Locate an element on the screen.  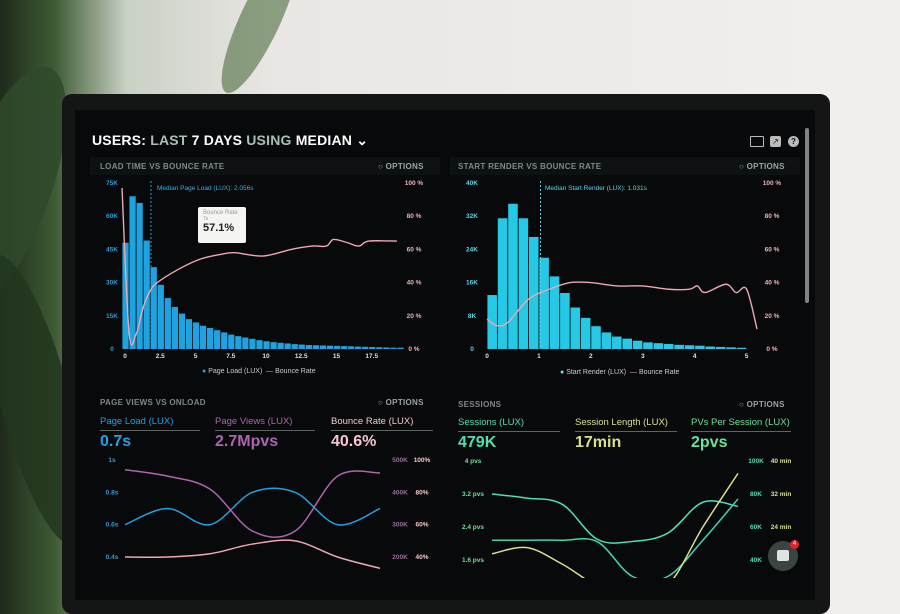
title-users: USERS: is located at coordinates (119, 140).